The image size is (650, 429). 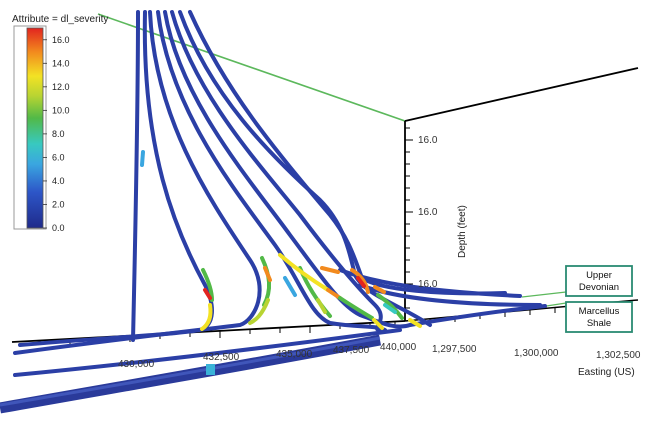 What do you see at coordinates (454, 349) in the screenshot?
I see `easting-tick-label: 1,297,500` at bounding box center [454, 349].